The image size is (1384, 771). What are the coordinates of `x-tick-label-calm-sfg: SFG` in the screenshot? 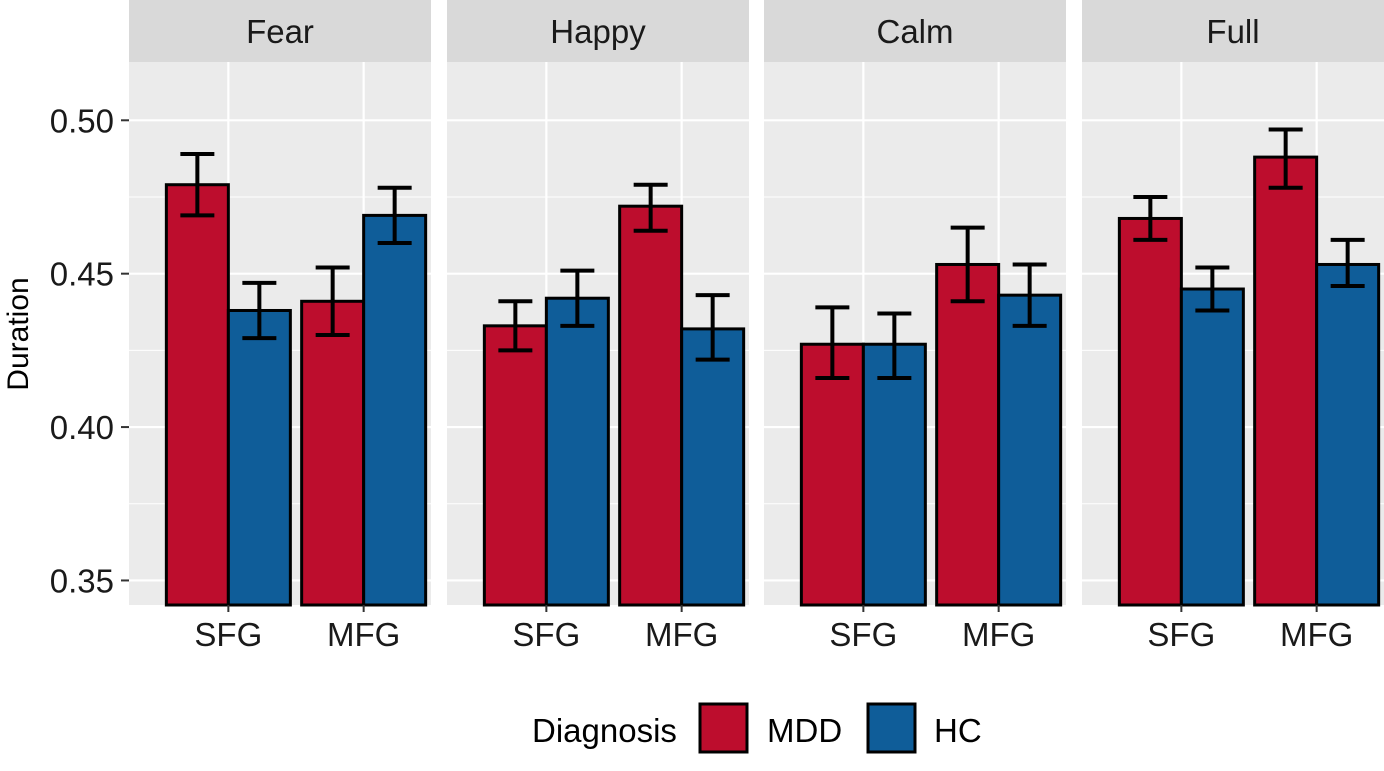 It's located at (863, 634).